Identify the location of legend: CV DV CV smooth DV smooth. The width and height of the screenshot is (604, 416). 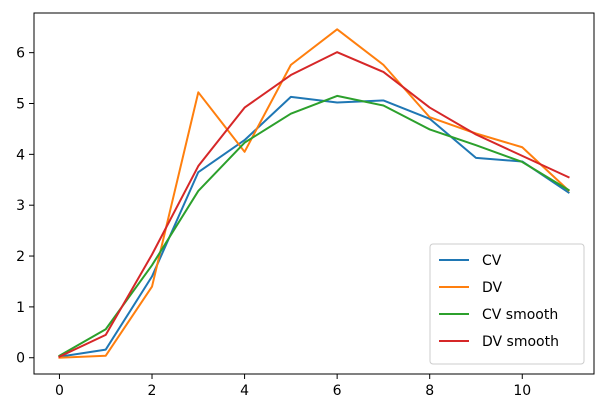
(507, 304).